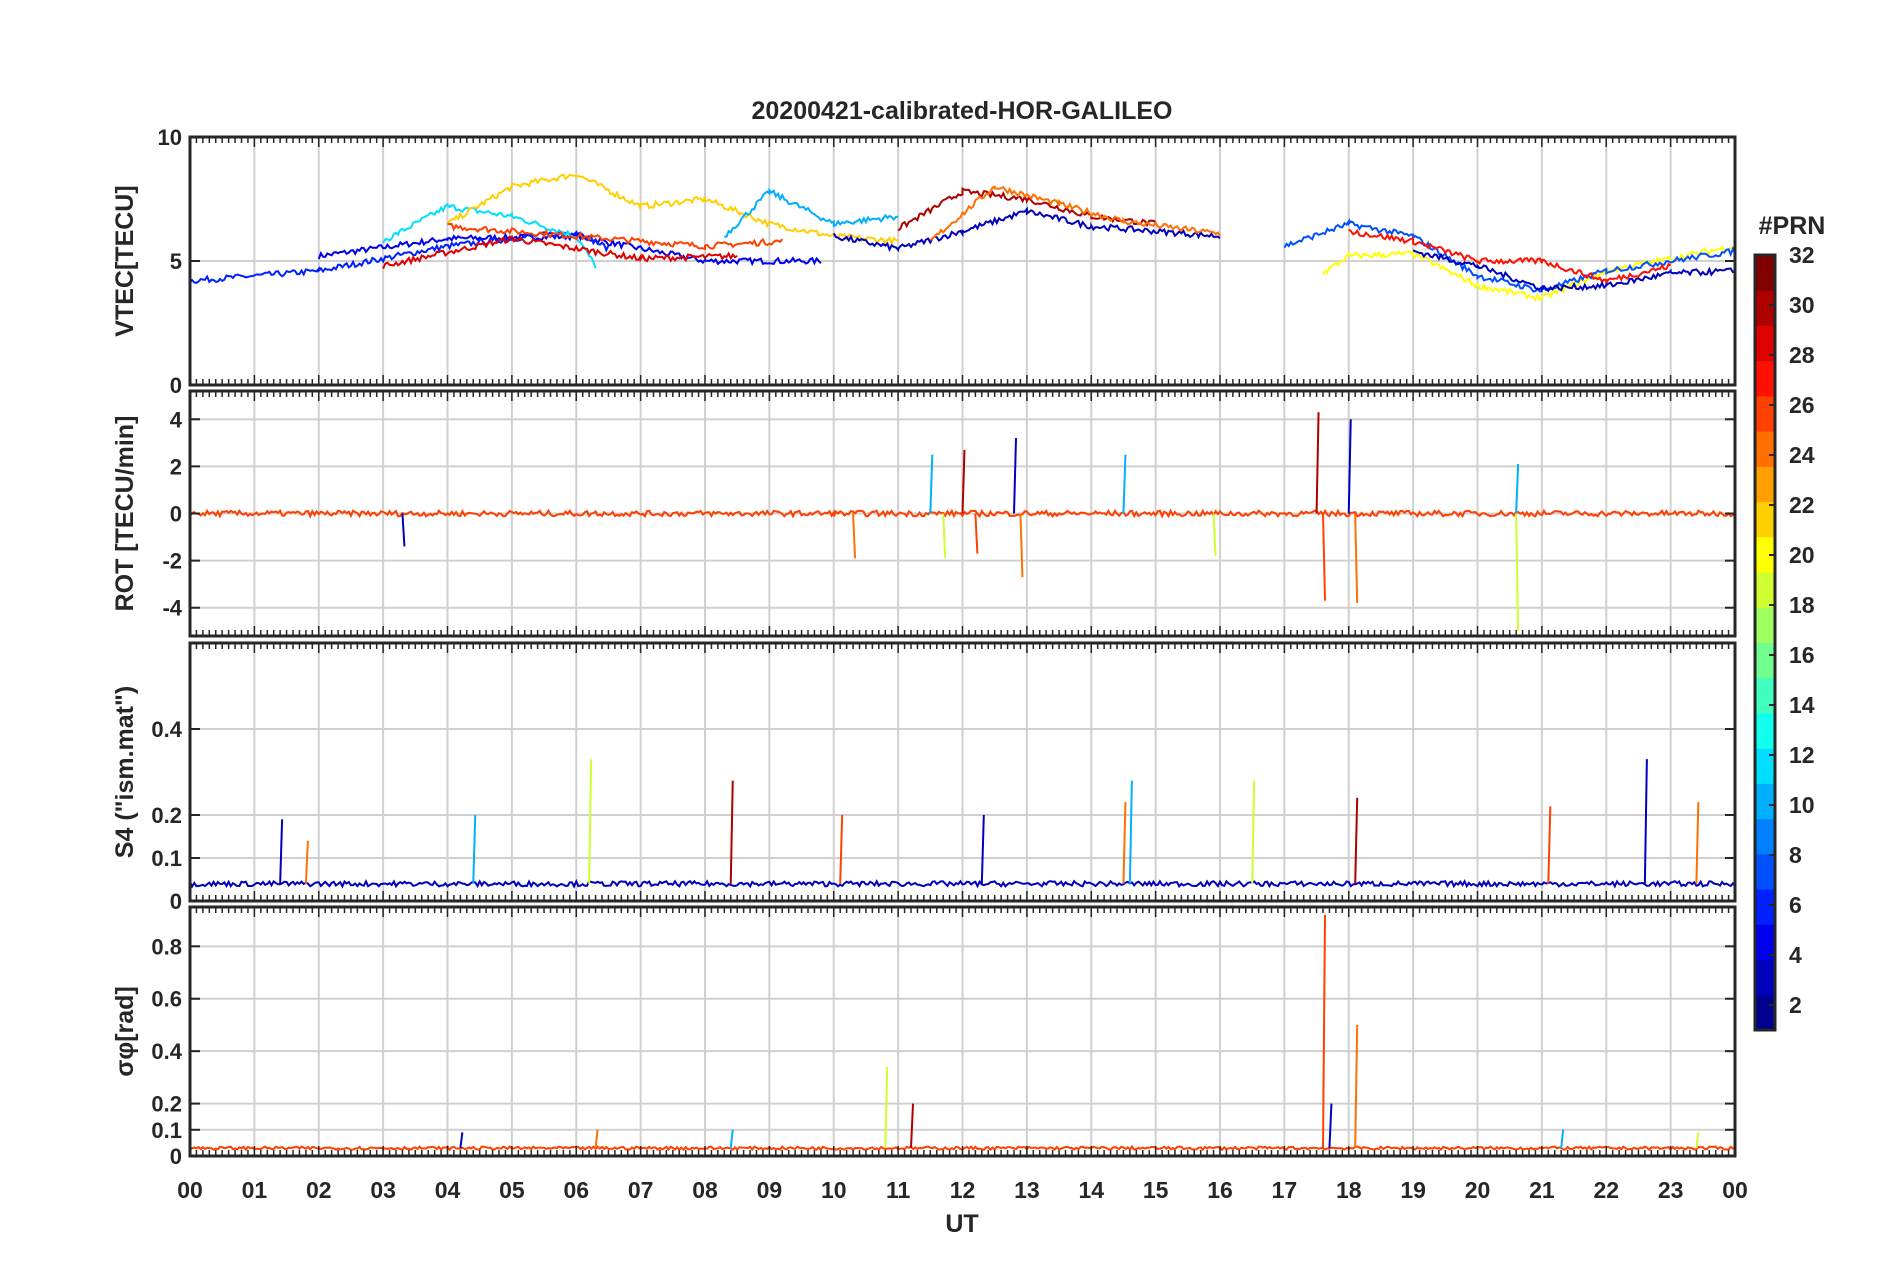 The width and height of the screenshot is (1902, 1272). Describe the element at coordinates (125, 772) in the screenshot. I see `y-axis-label: S4 ("ism.mat")` at that location.